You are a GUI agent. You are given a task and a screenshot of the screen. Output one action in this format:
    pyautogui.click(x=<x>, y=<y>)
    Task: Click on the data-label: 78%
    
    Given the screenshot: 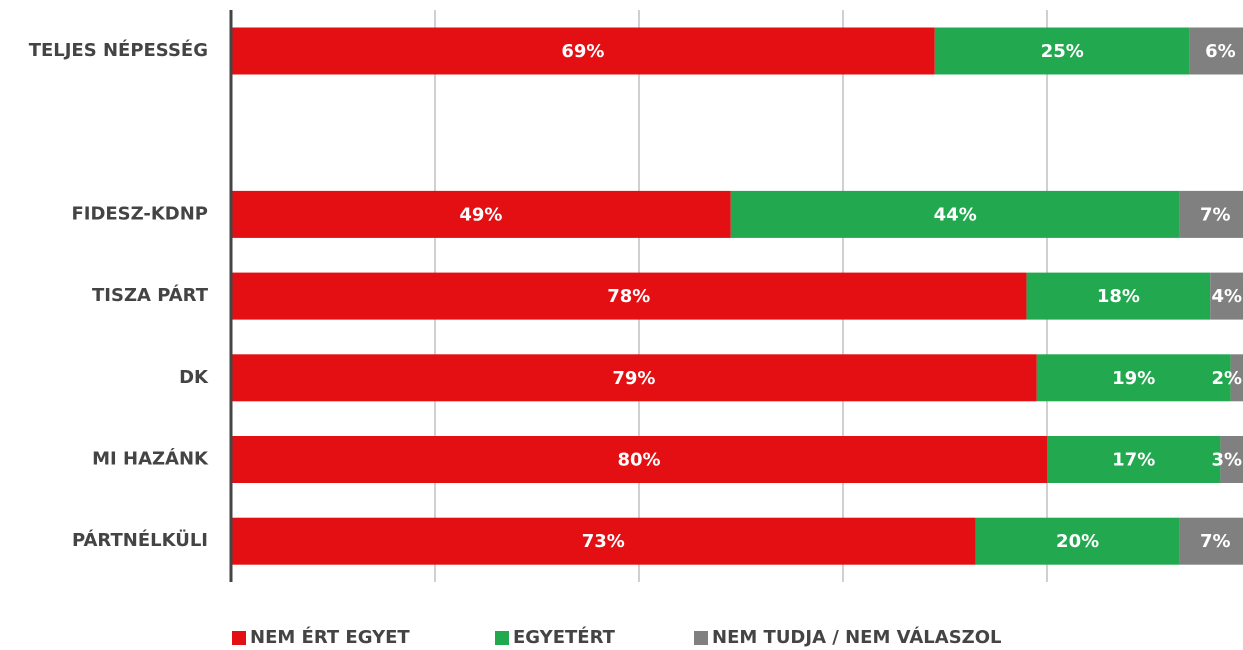 What is the action you would take?
    pyautogui.click(x=628, y=296)
    